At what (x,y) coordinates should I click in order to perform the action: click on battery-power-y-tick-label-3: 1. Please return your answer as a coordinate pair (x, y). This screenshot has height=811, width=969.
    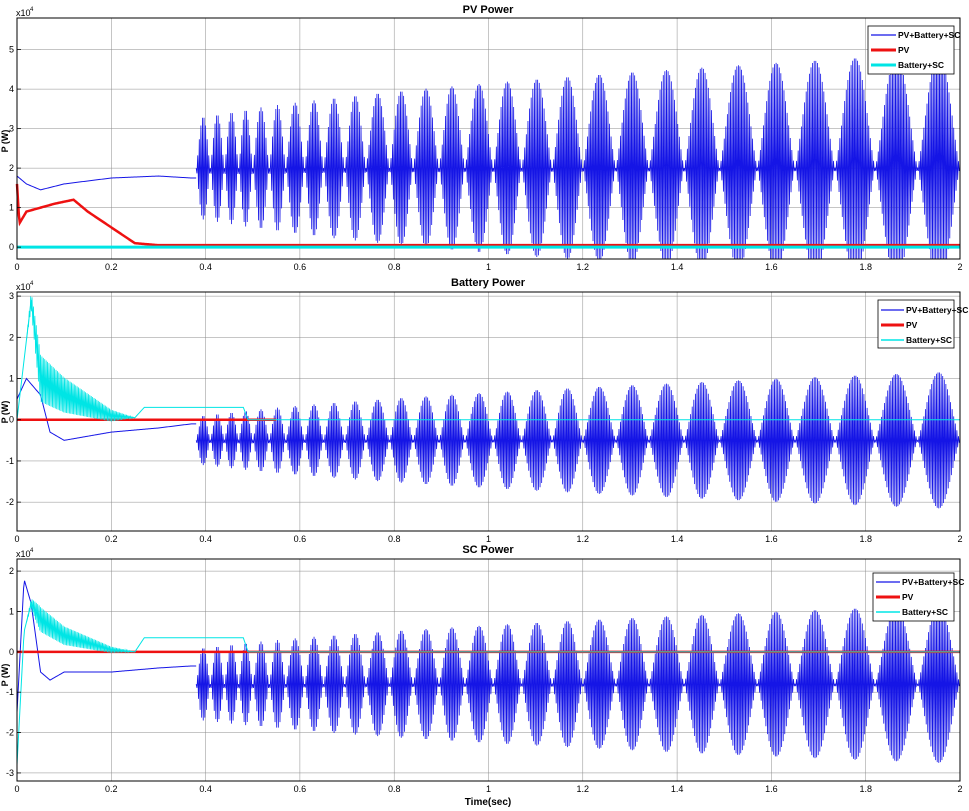
    Looking at the image, I should click on (11, 379).